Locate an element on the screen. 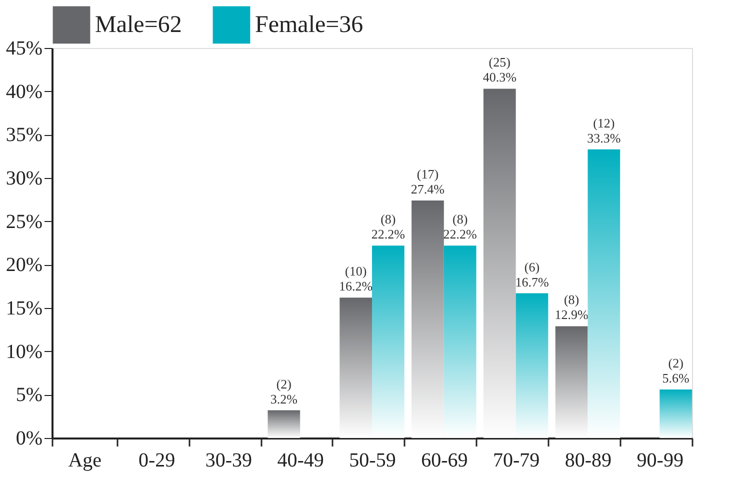 This screenshot has width=754, height=504. y-tick-label: 20% is located at coordinates (24, 265).